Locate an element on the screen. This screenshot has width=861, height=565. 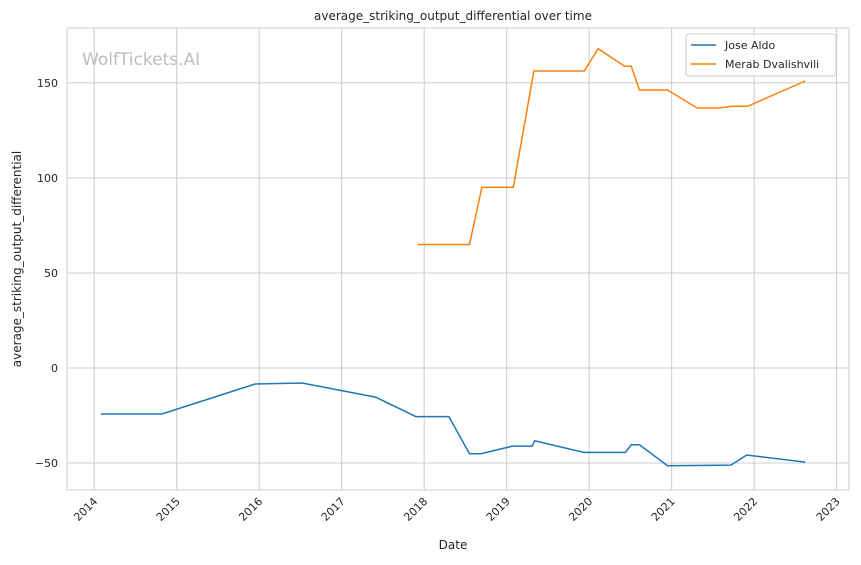
y-axis-label: average_striking_output_differential is located at coordinates (17, 259).